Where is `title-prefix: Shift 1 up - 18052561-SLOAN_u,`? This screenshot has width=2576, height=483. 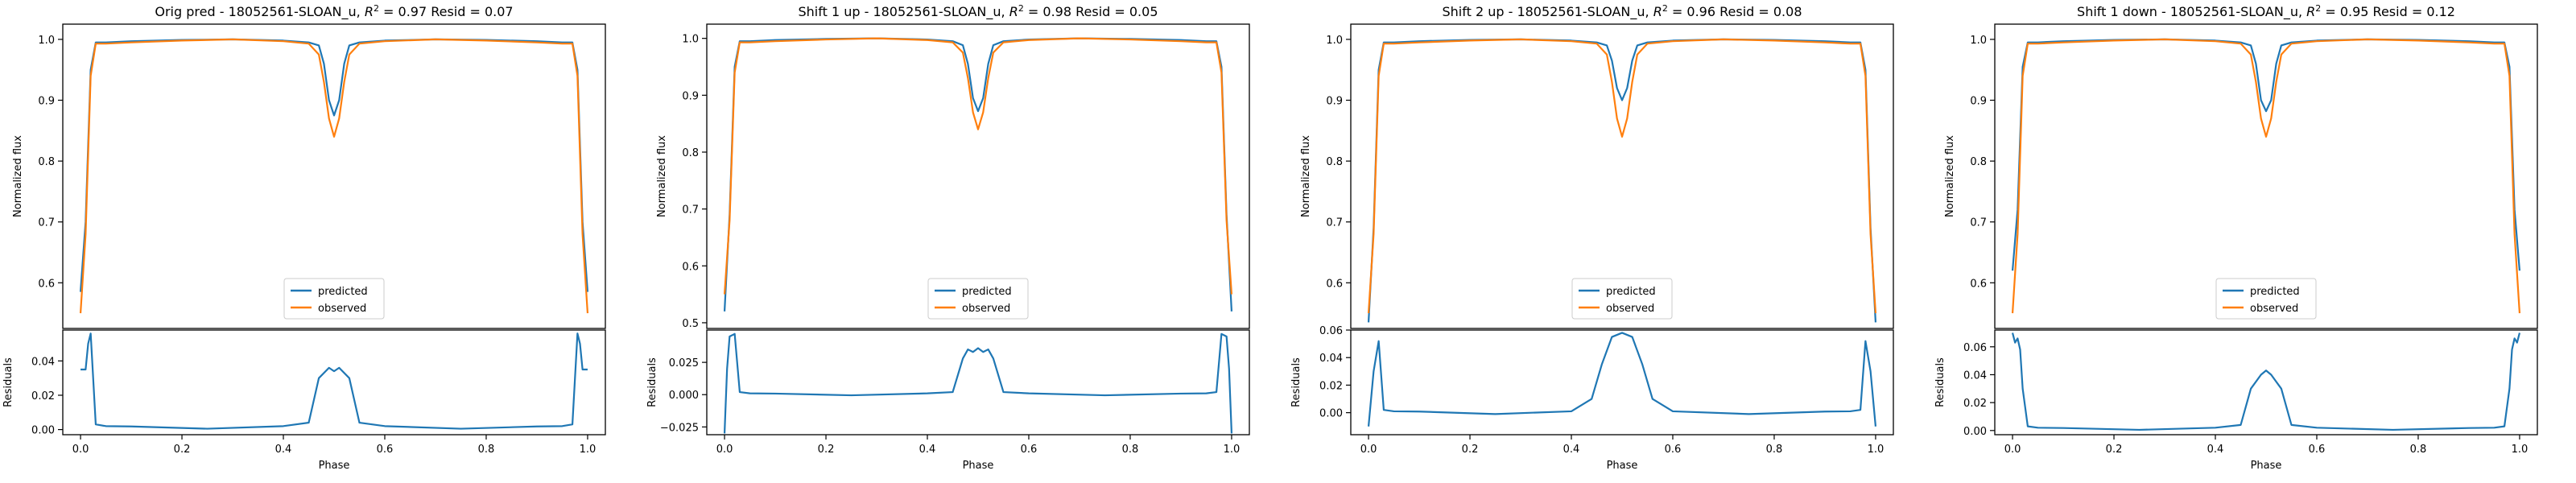 title-prefix: Shift 1 up - 18052561-SLOAN_u, is located at coordinates (903, 12).